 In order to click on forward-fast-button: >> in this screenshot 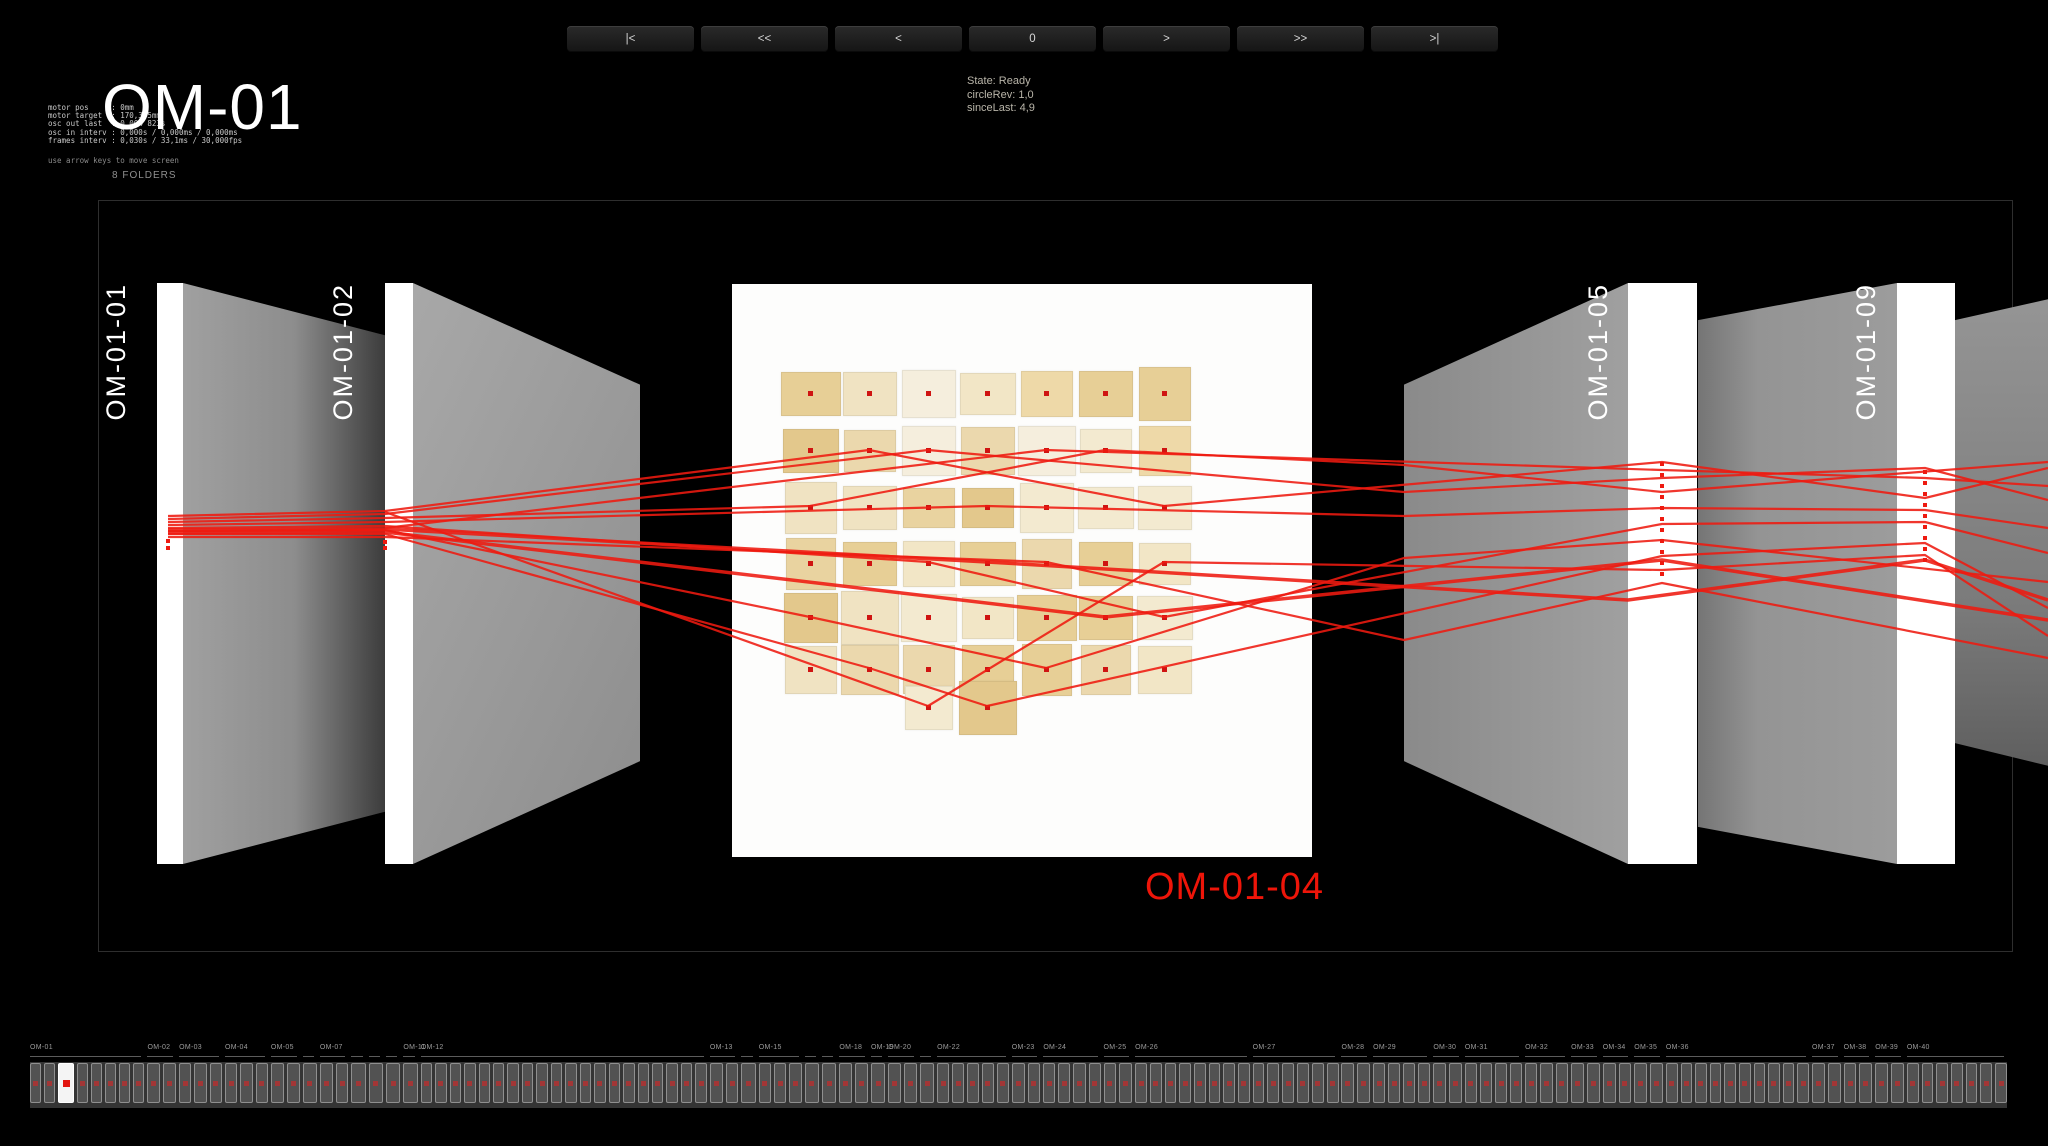, I will do `click(1300, 39)`.